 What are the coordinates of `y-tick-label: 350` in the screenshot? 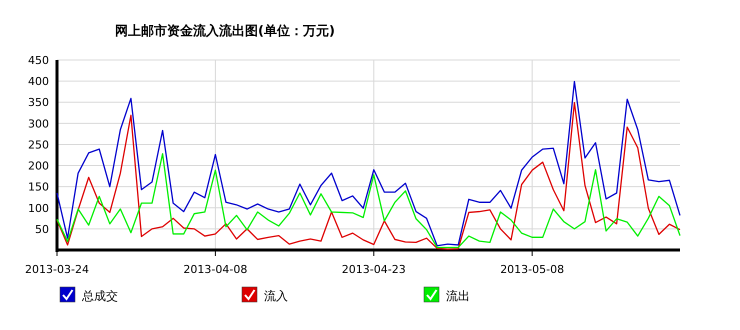 It's located at (38, 103).